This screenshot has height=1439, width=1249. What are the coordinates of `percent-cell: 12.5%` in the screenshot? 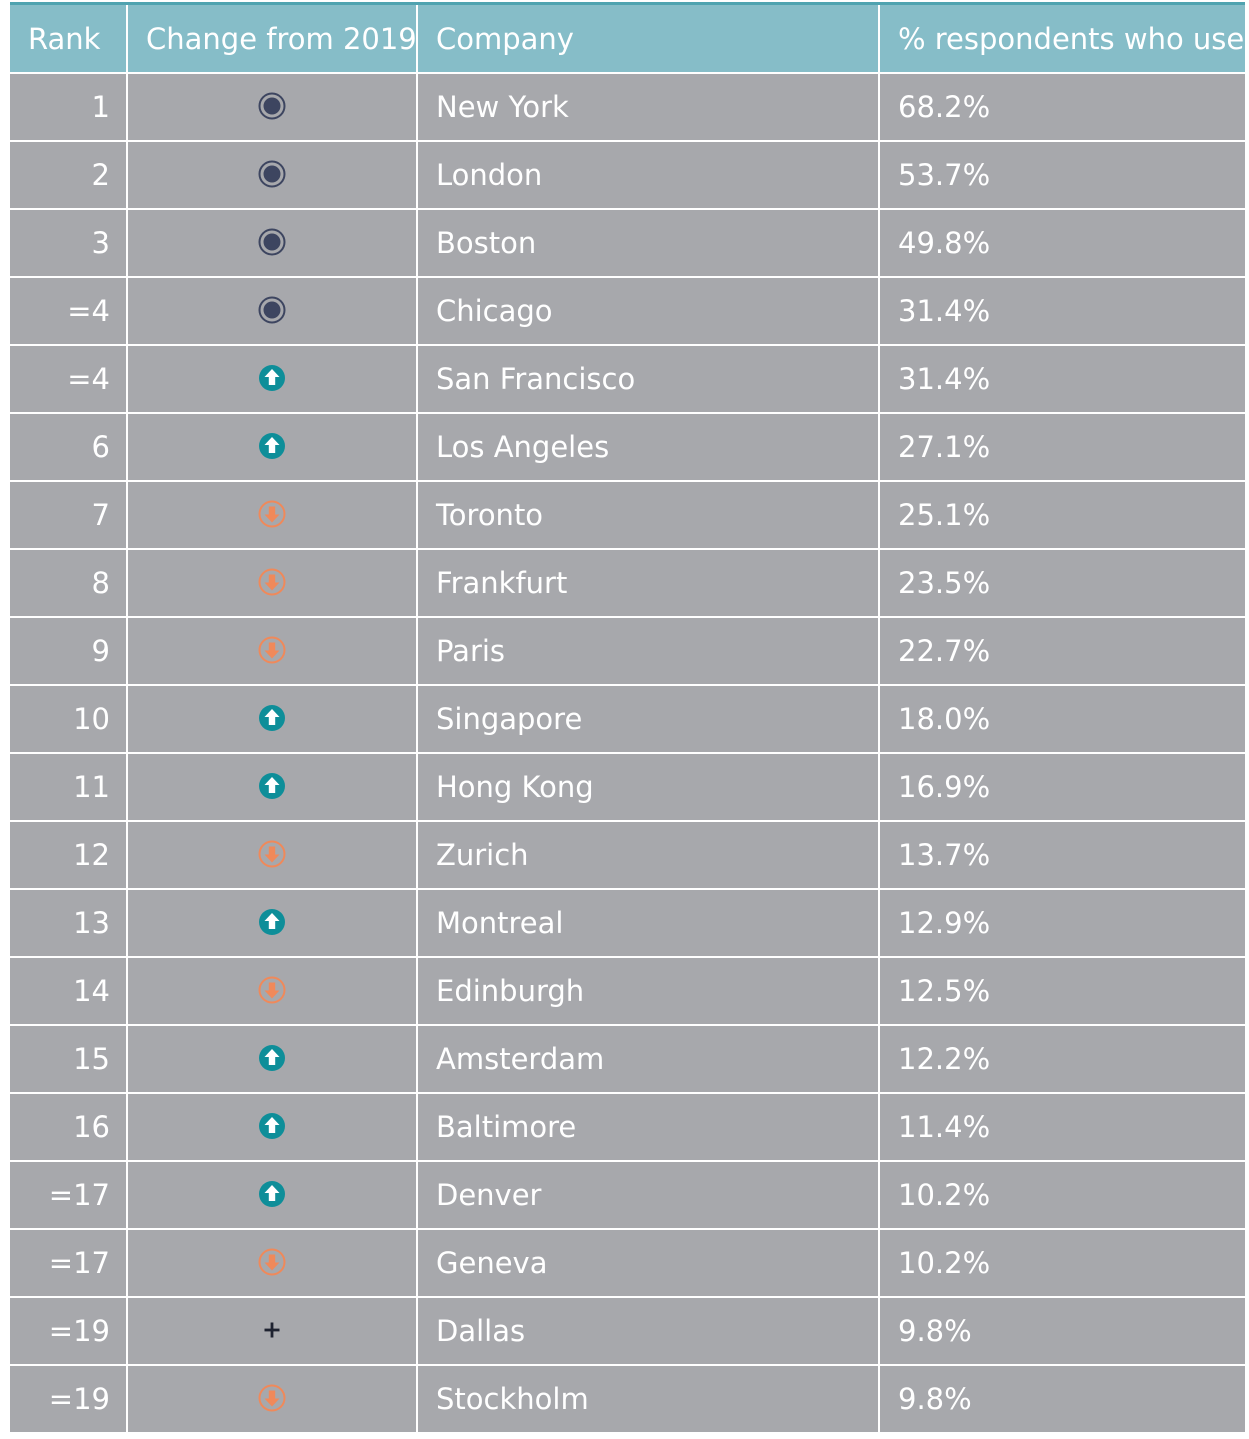 It's located at (1061, 991).